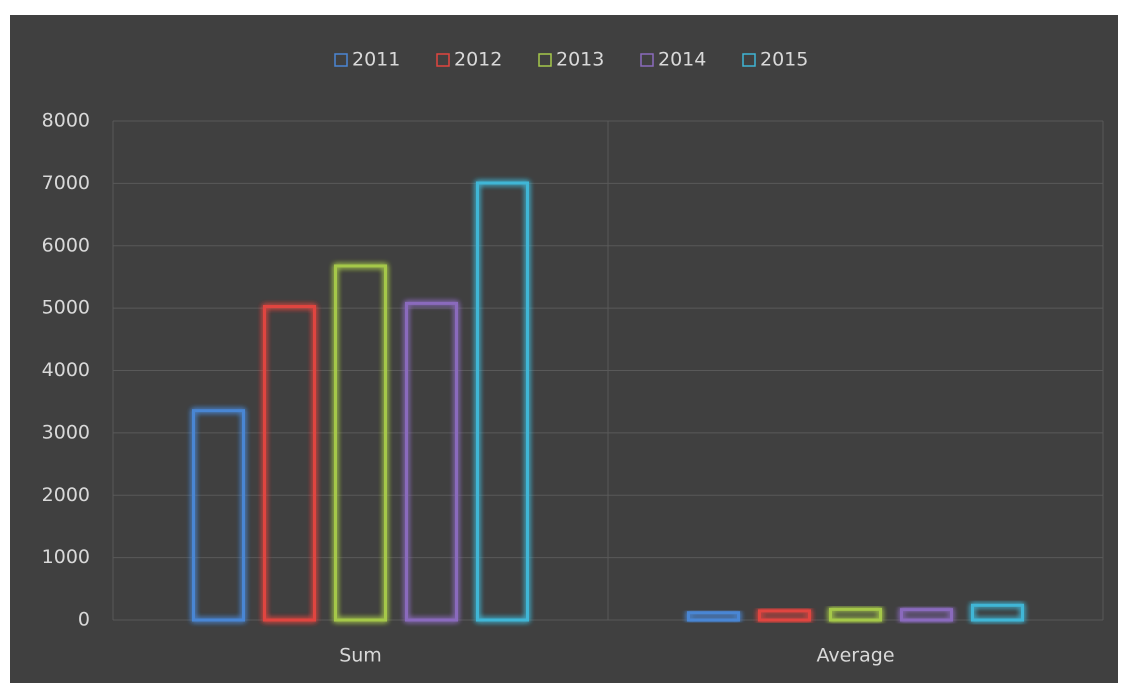  I want to click on y-tick-label: 8000, so click(66, 121).